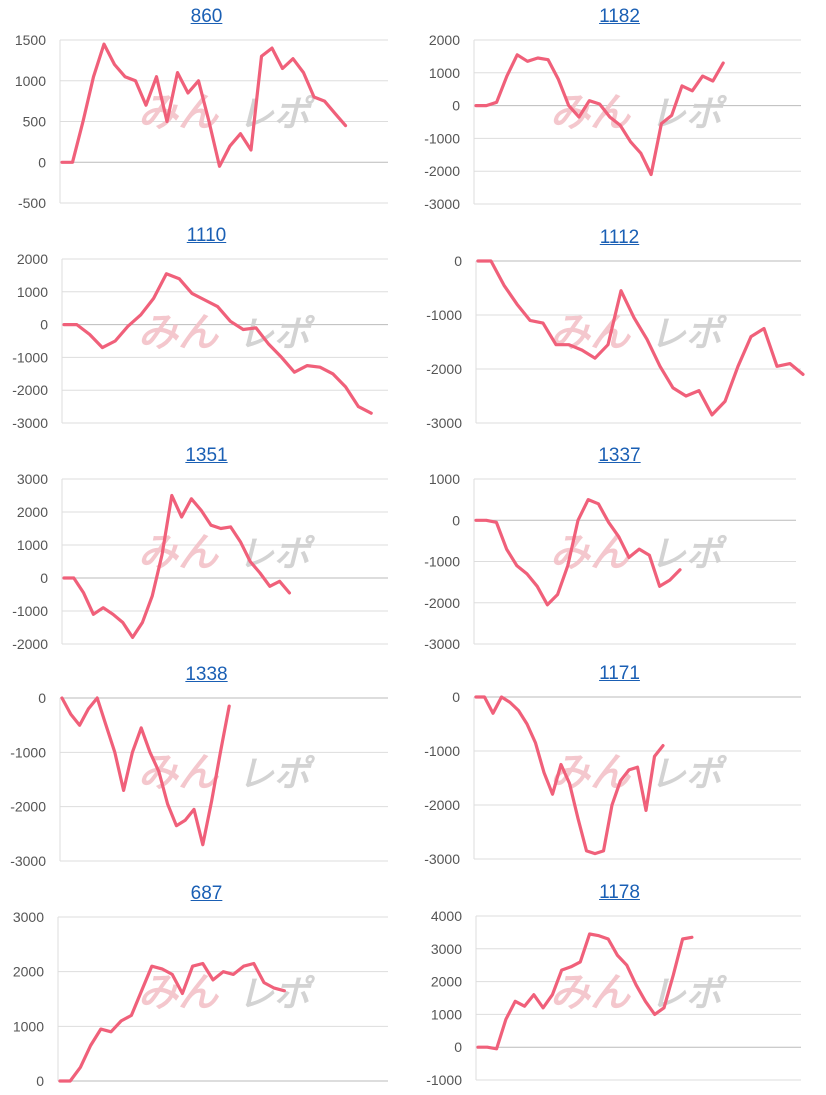 The height and width of the screenshot is (1095, 826). What do you see at coordinates (619, 673) in the screenshot?
I see `chart-title-link: 1171` at bounding box center [619, 673].